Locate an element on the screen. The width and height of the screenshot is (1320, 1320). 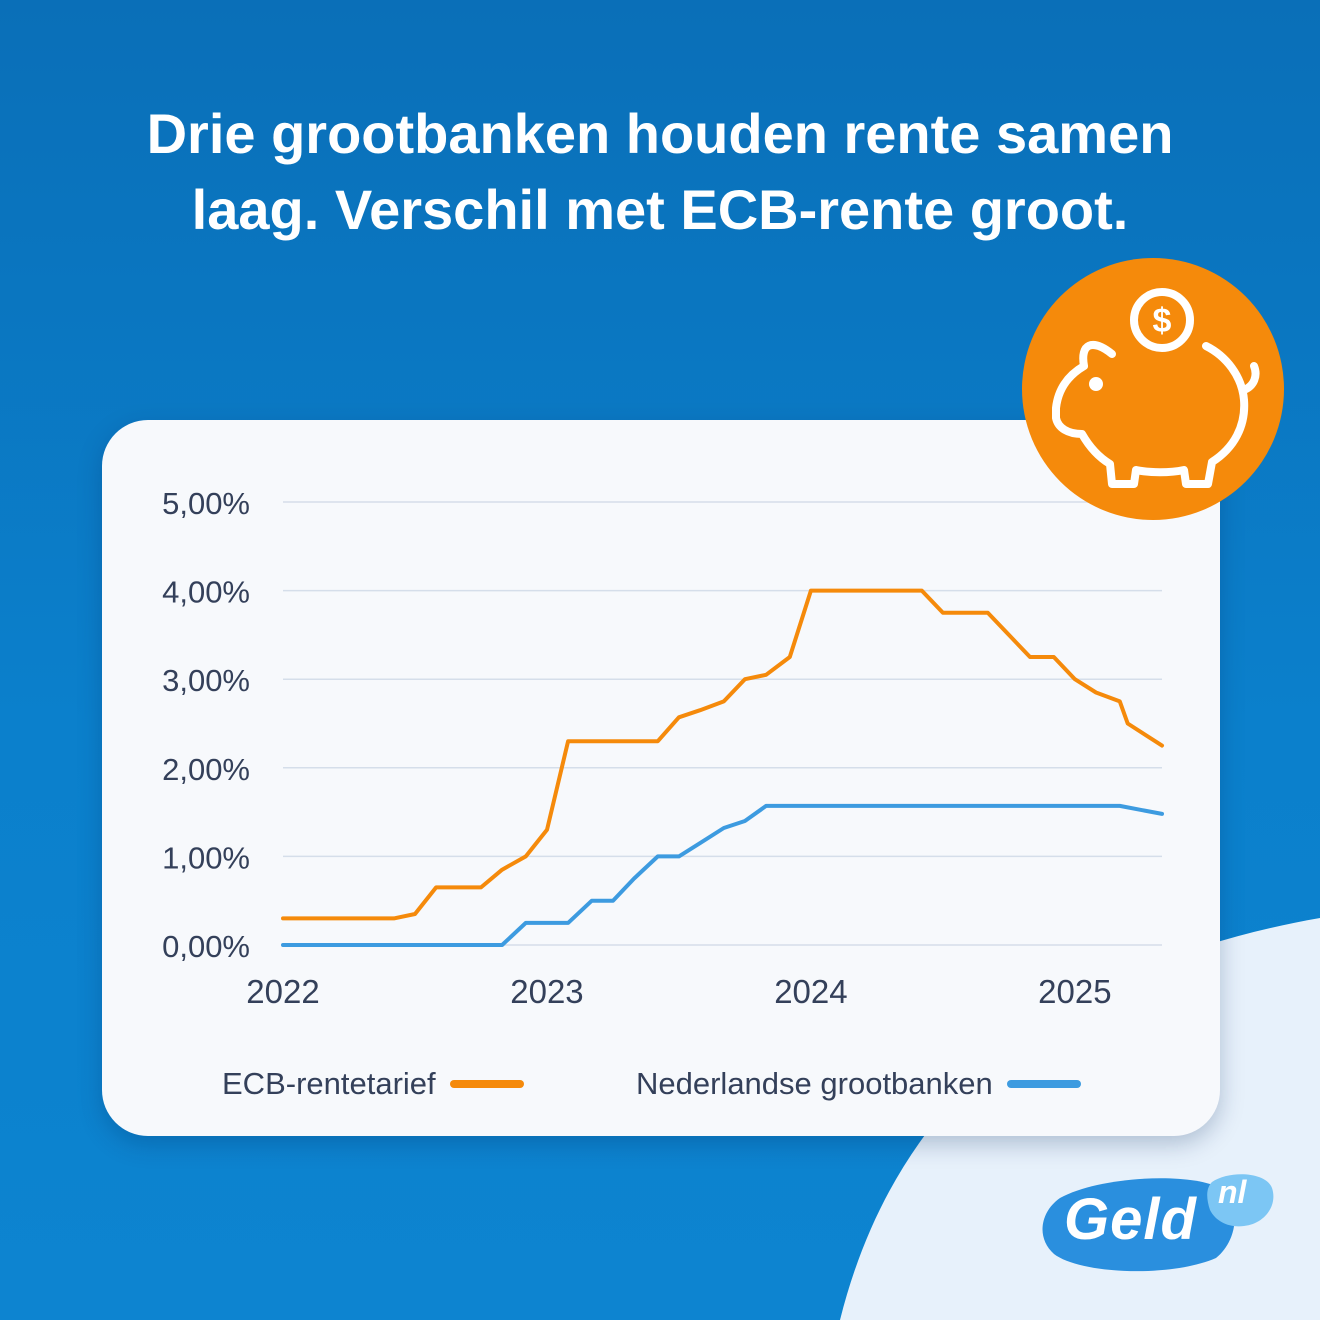
headline-line-1: Drie grootbanken houden rente samen is located at coordinates (660, 133).